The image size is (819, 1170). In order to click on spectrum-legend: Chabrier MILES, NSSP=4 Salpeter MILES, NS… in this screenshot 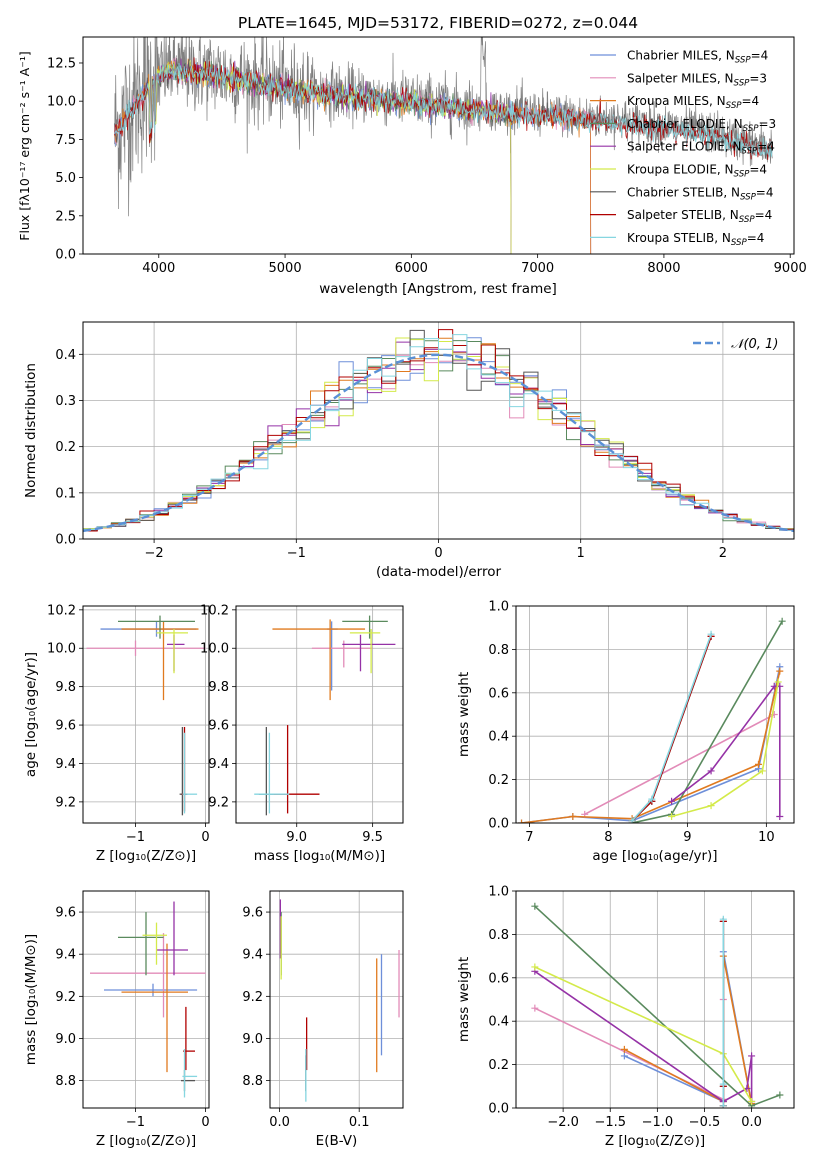, I will do `click(683, 148)`.